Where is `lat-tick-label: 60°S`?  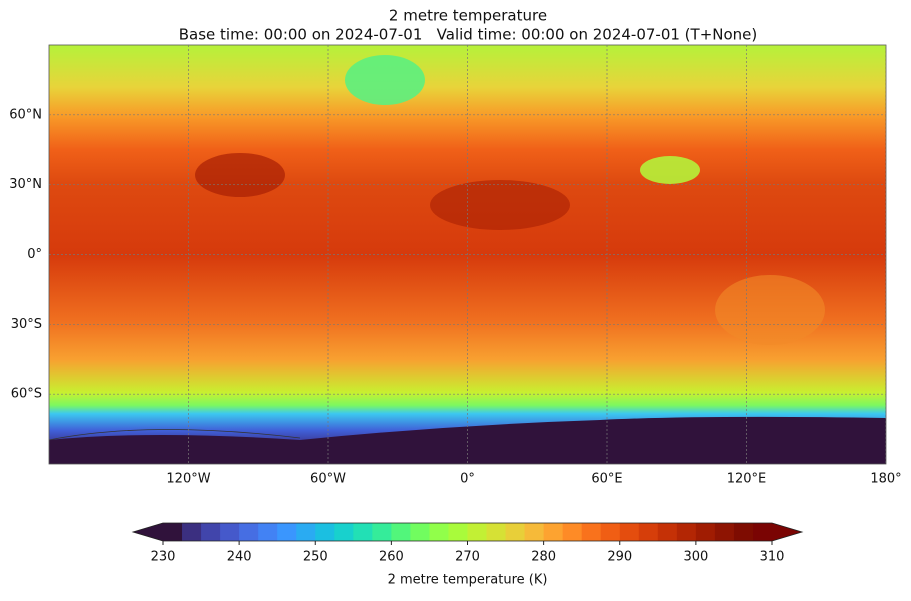
lat-tick-label: 60°S is located at coordinates (26, 394).